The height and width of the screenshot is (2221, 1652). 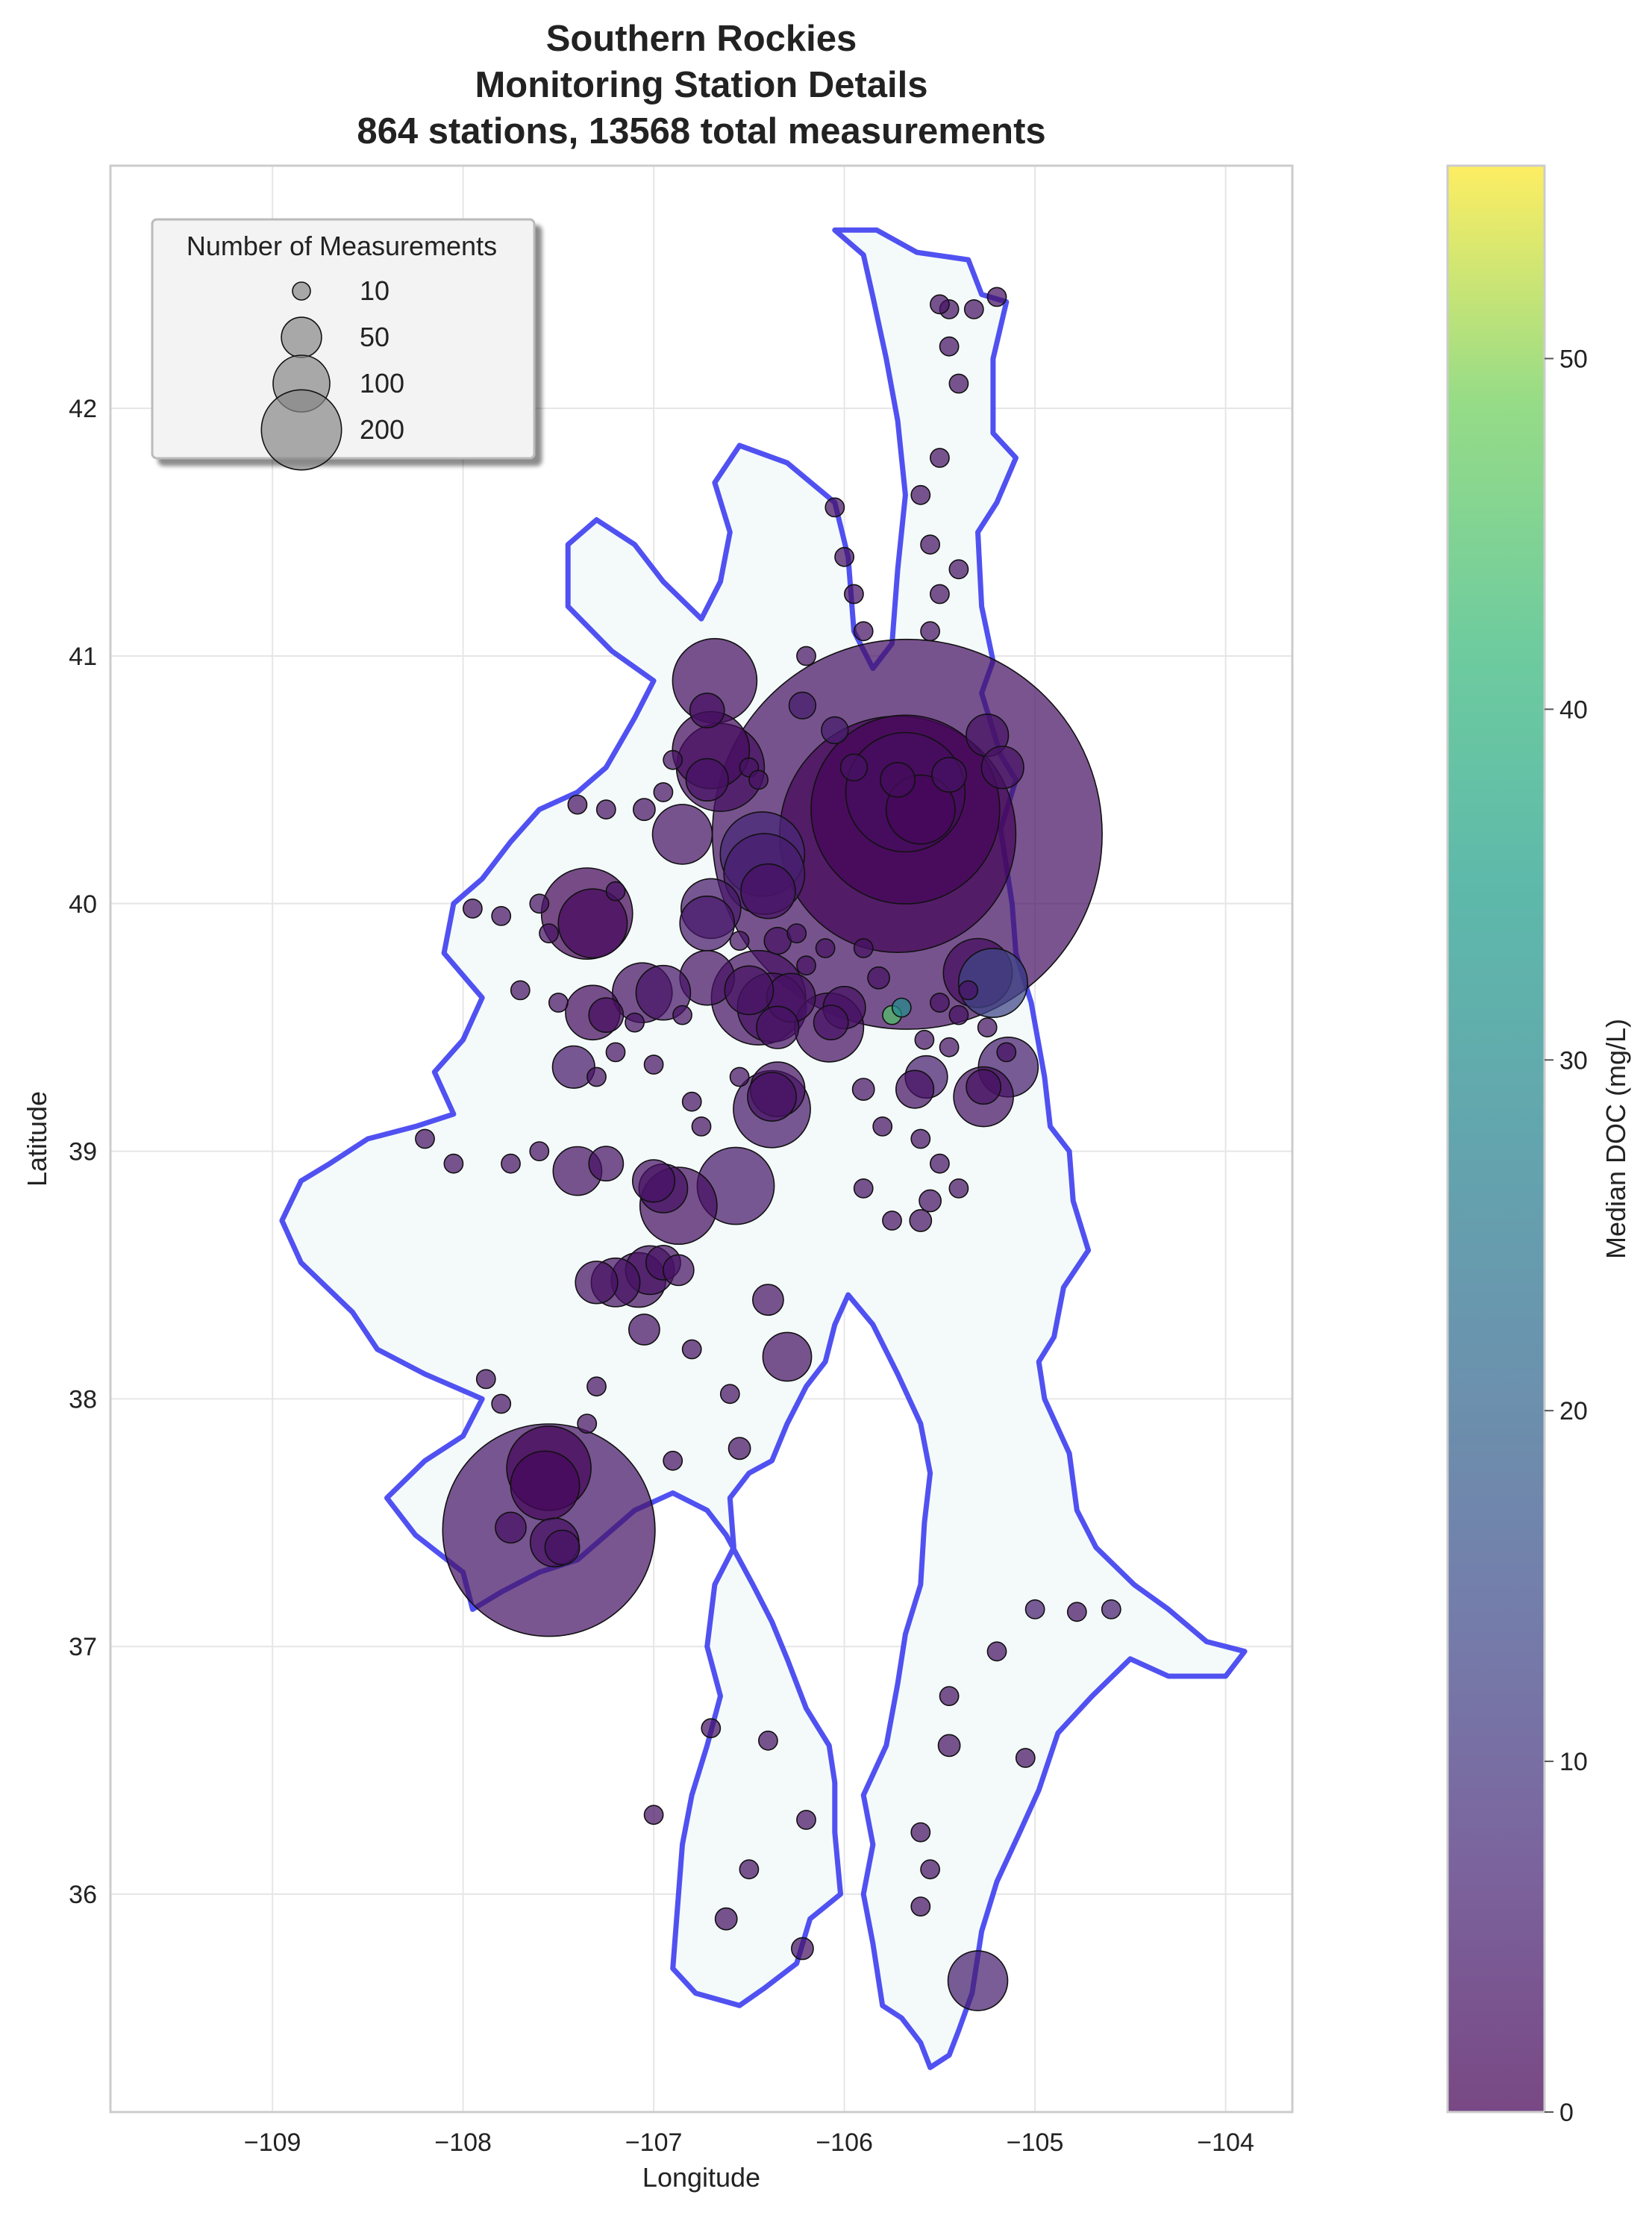 I want to click on x-tick-label: −105, so click(x=1036, y=2143).